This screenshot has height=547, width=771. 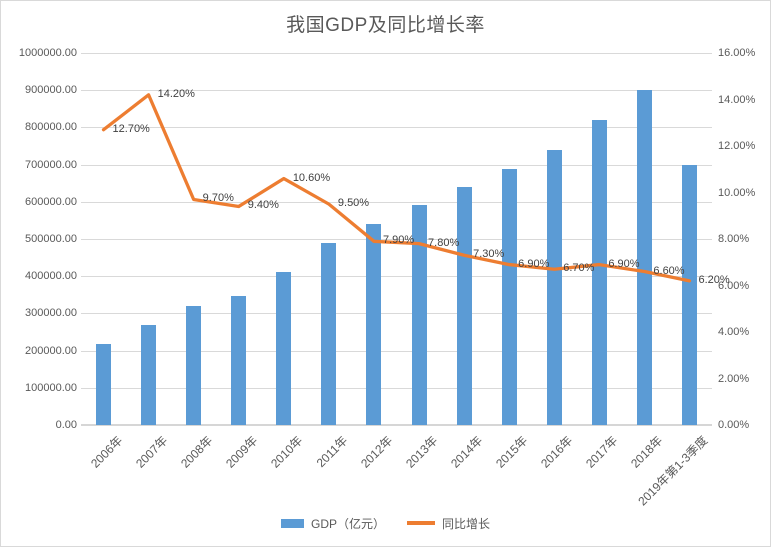 I want to click on right-axis-tick-label: 0.00%, so click(x=734, y=425).